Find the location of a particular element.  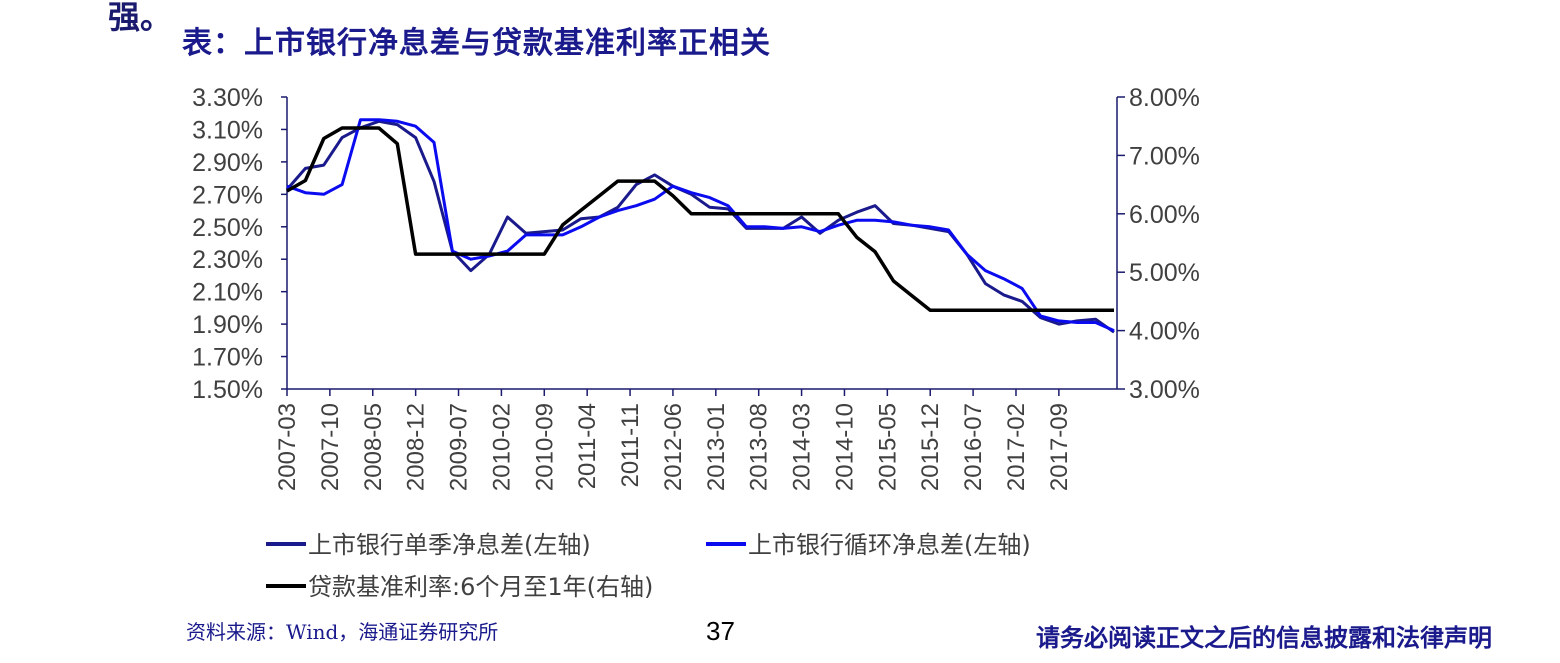

x-tick-label: 2010-02 is located at coordinates (501, 447).